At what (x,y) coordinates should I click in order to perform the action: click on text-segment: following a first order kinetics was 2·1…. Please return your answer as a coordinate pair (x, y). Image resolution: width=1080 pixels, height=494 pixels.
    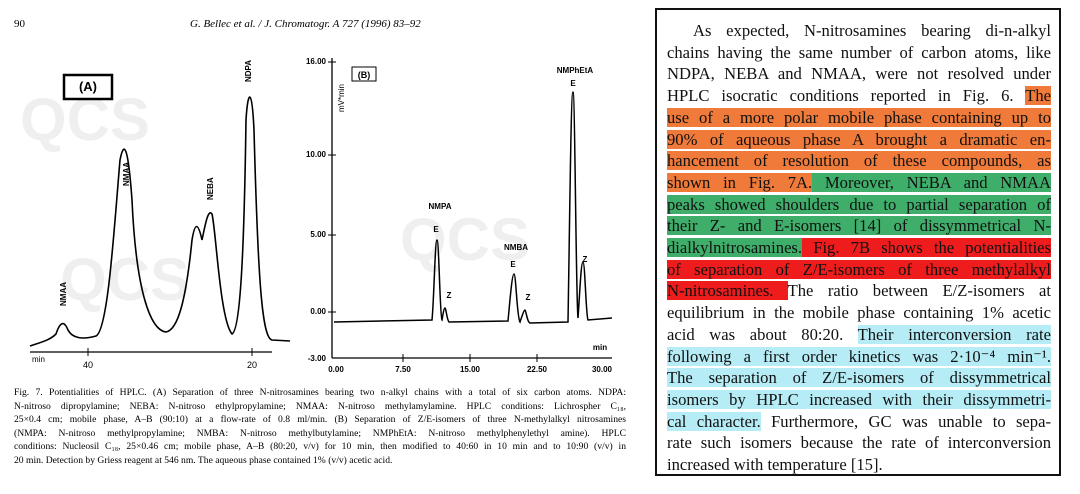
    Looking at the image, I should click on (859, 356).